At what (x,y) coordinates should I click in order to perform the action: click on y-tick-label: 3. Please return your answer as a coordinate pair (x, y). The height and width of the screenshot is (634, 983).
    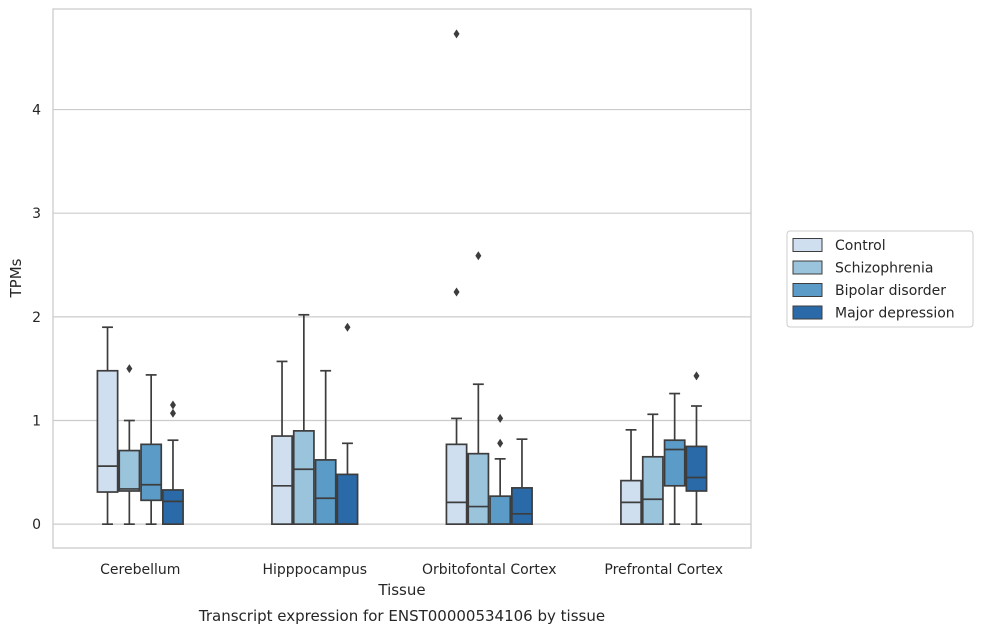
    Looking at the image, I should click on (36, 214).